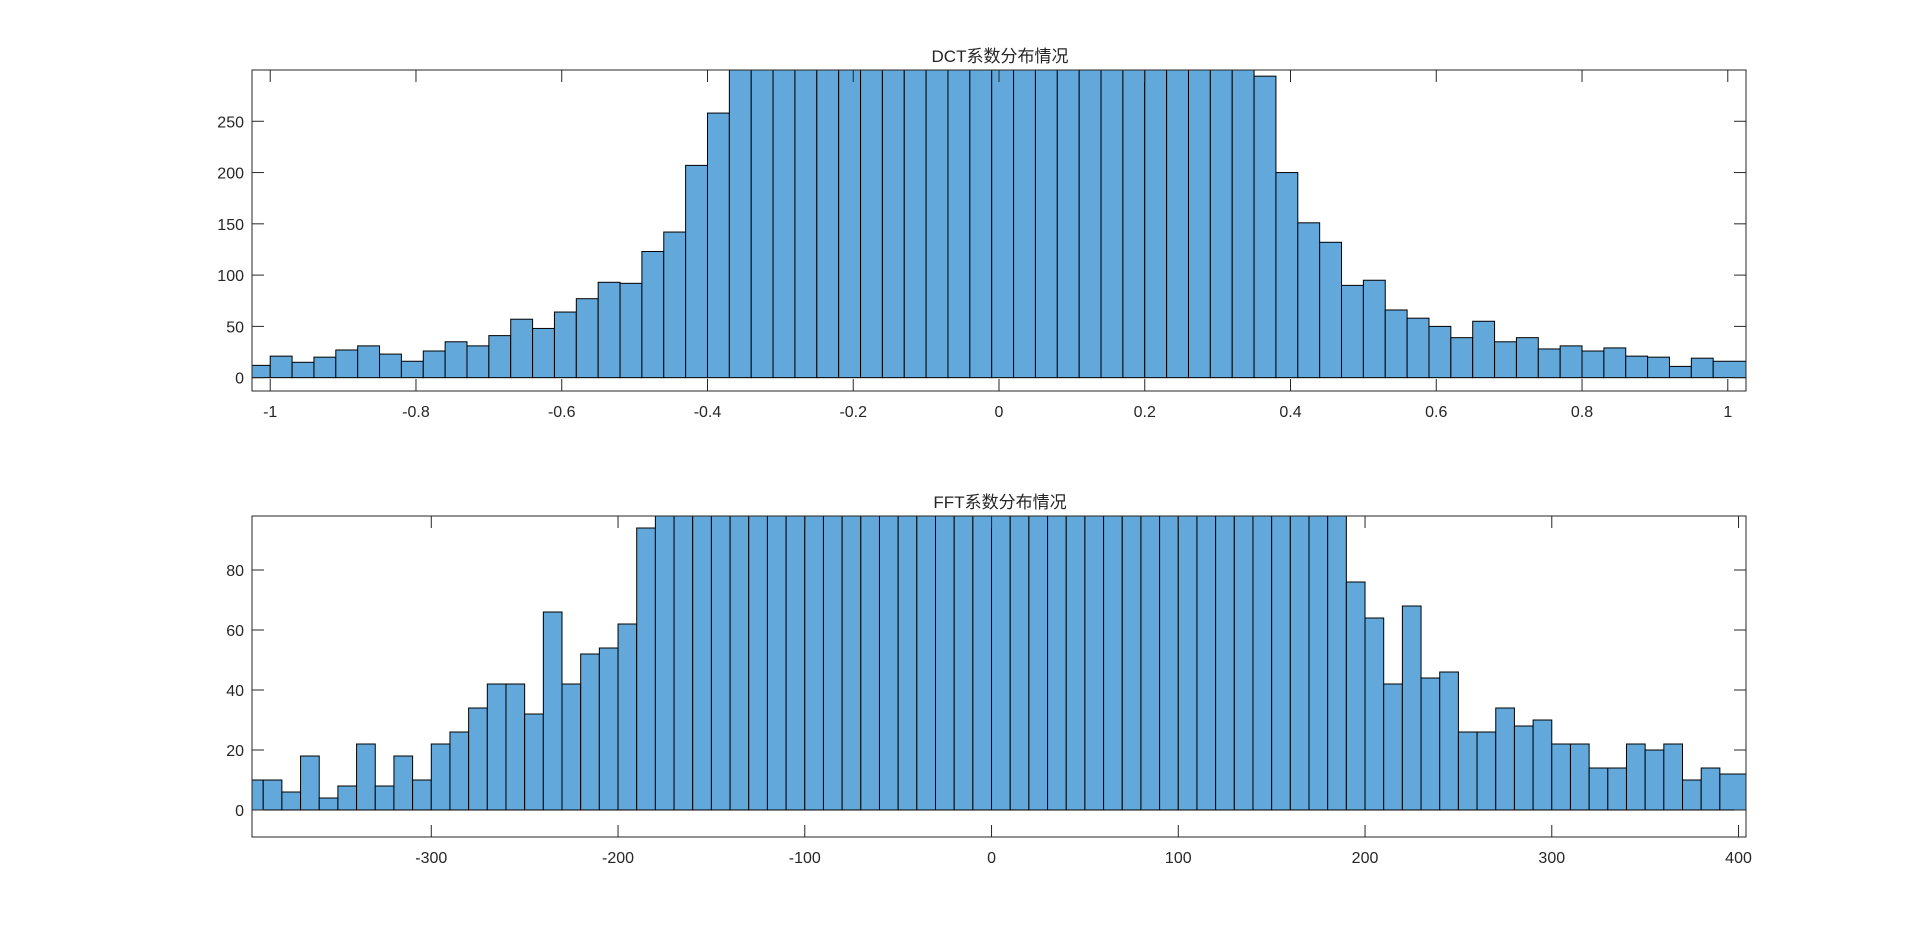 This screenshot has height=937, width=1920. Describe the element at coordinates (239, 379) in the screenshot. I see `dct-y-tick-label: 0` at that location.